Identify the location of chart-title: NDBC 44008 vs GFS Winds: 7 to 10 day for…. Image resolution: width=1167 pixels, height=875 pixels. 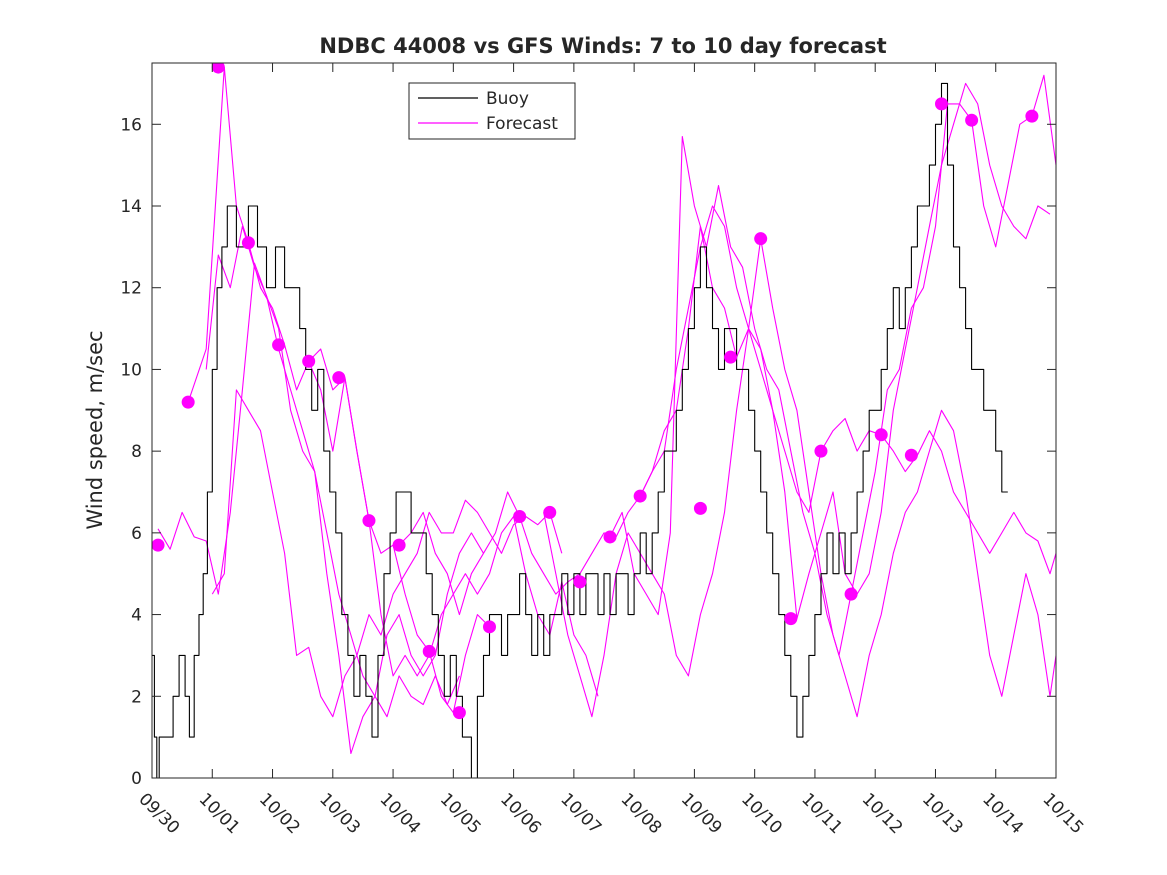
(602, 46).